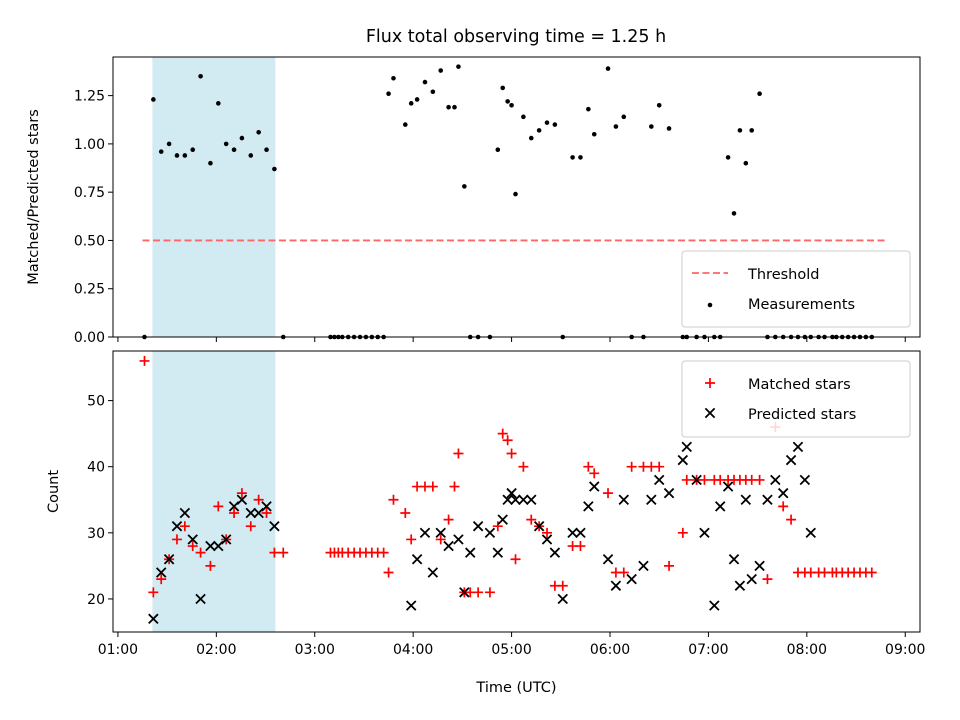  What do you see at coordinates (516, 37) in the screenshot?
I see `chart-title: Flux total observing time = 1.25 h` at bounding box center [516, 37].